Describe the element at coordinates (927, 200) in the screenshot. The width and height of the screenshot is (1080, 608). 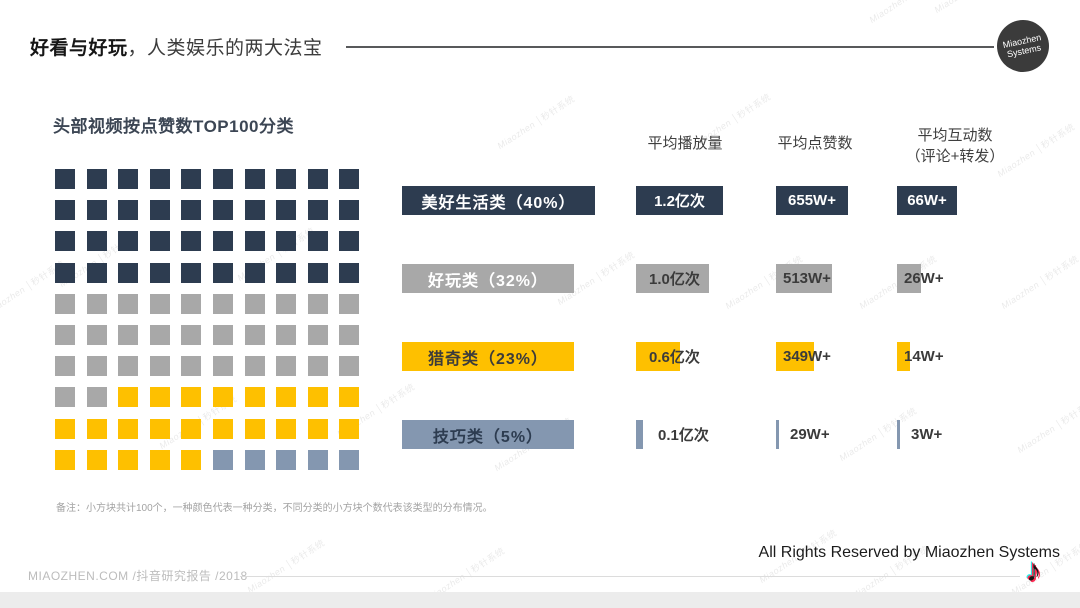
I see `value-text: 66W+` at that location.